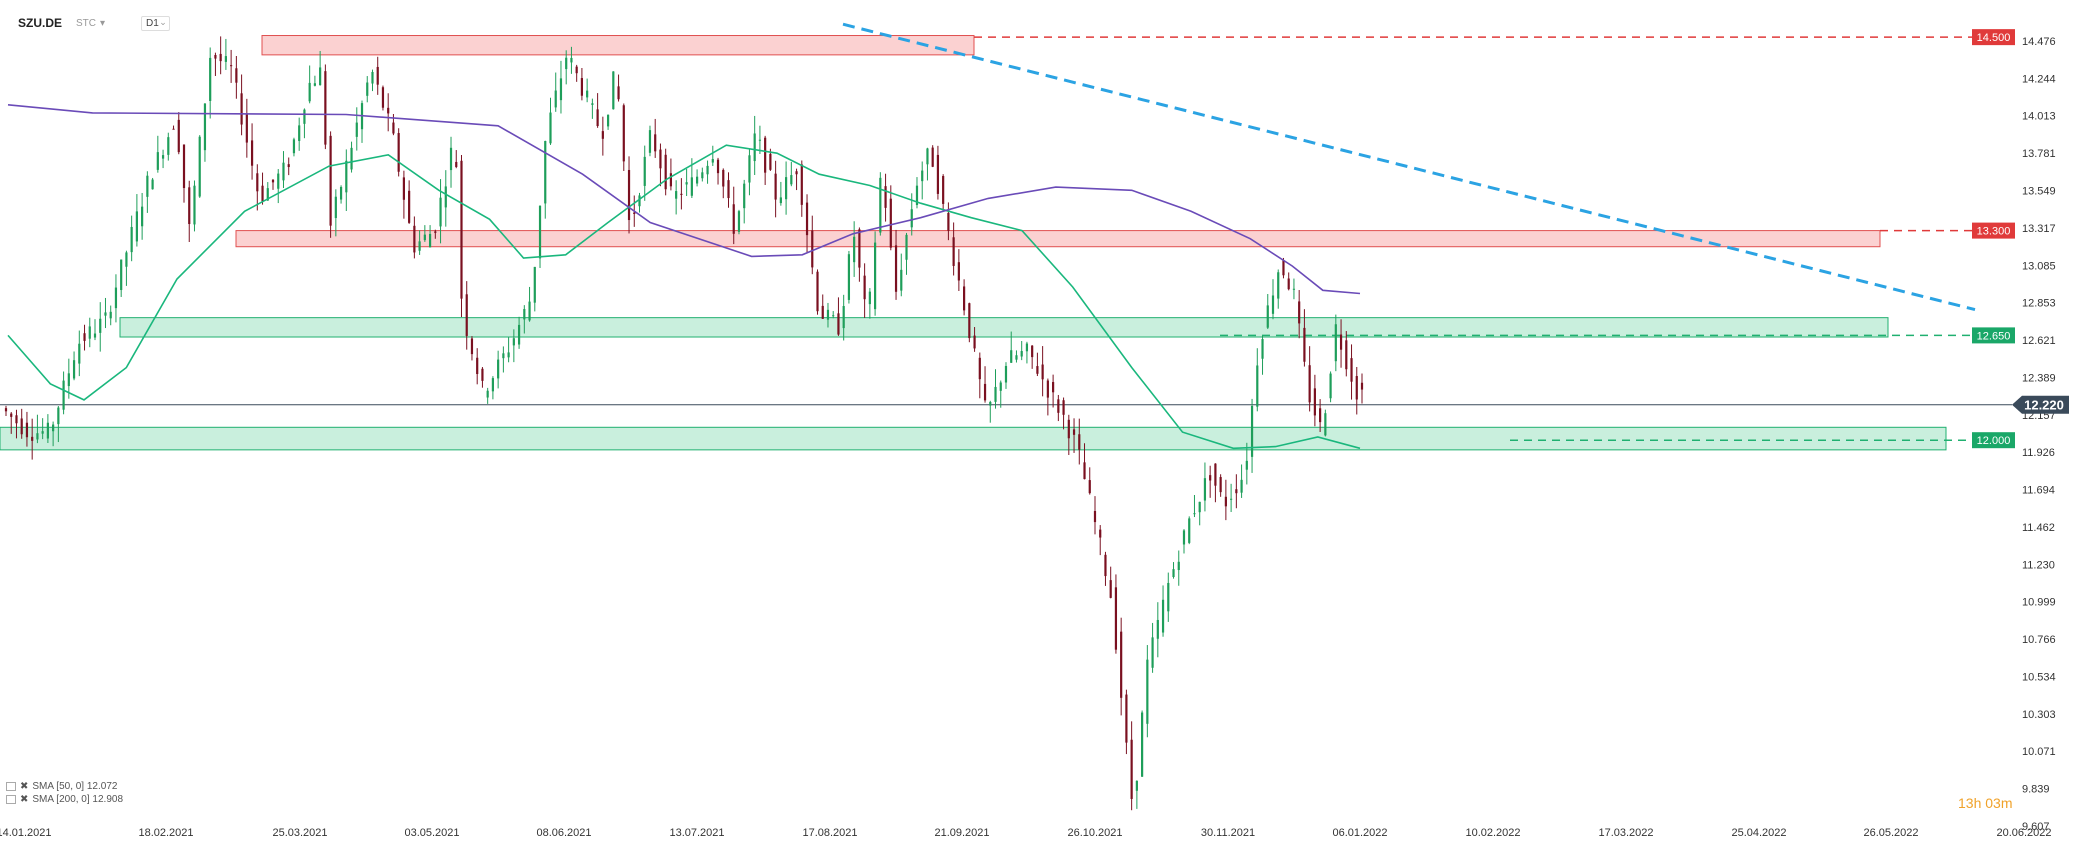 Image resolution: width=2079 pixels, height=845 pixels. I want to click on x-tick-label: 18.02.2021, so click(165, 833).